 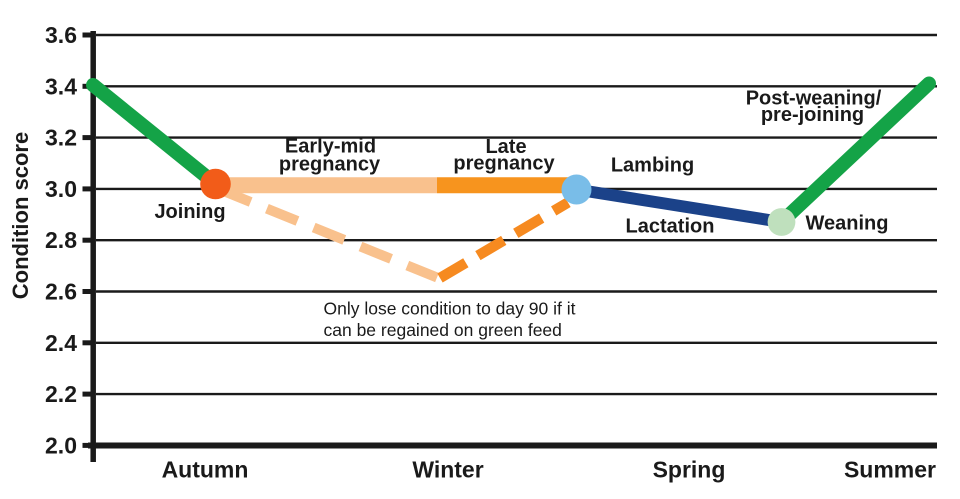 I want to click on svg-text: Early-mid, so click(x=330, y=147).